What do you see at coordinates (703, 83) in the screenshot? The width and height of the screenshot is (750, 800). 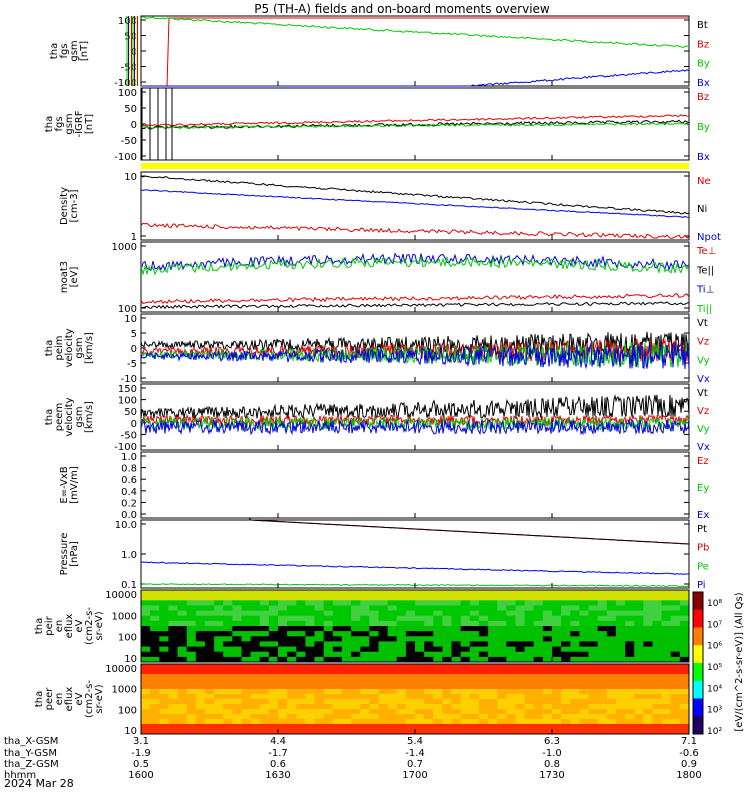 I see `legend-entry: Bx` at bounding box center [703, 83].